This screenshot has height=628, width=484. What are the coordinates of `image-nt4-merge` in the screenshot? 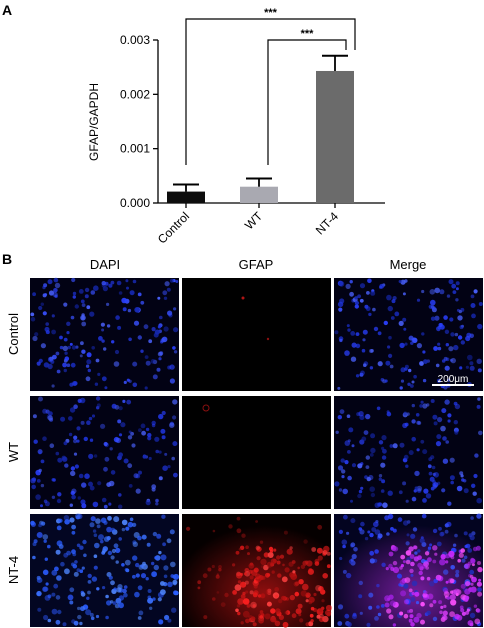 It's located at (408, 570).